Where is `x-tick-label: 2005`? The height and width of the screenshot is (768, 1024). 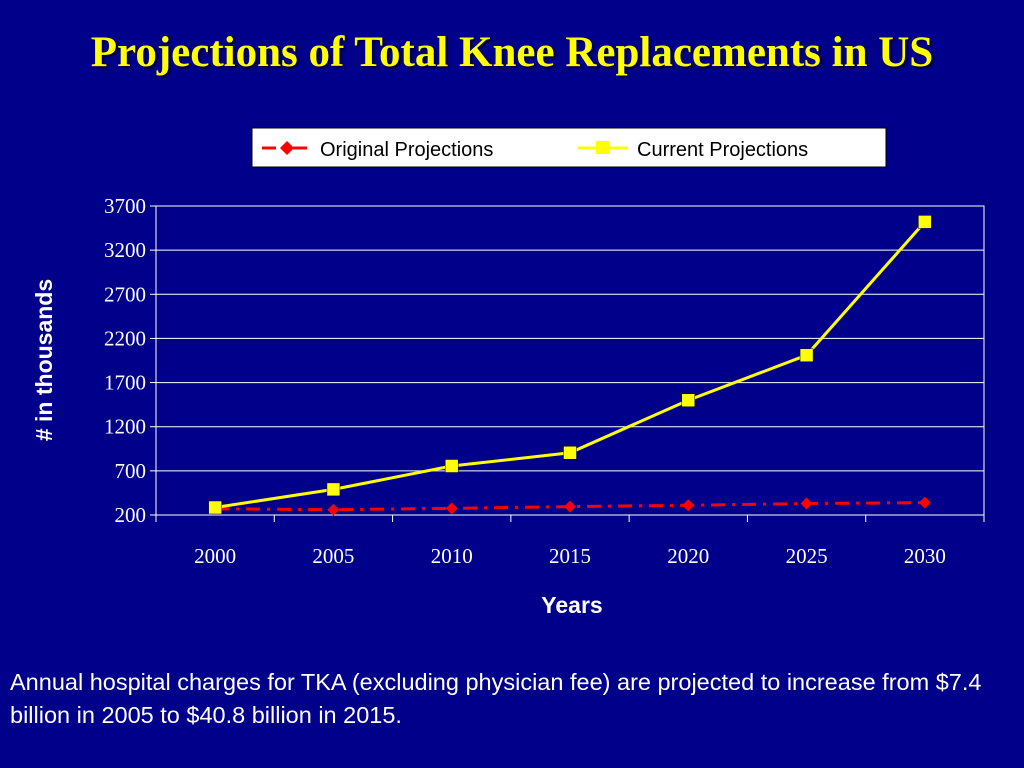
x-tick-label: 2005 is located at coordinates (333, 556).